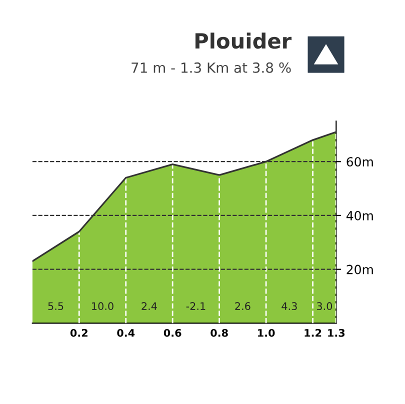 The height and width of the screenshot is (404, 405). I want to click on annotation: 5.5, so click(56, 306).